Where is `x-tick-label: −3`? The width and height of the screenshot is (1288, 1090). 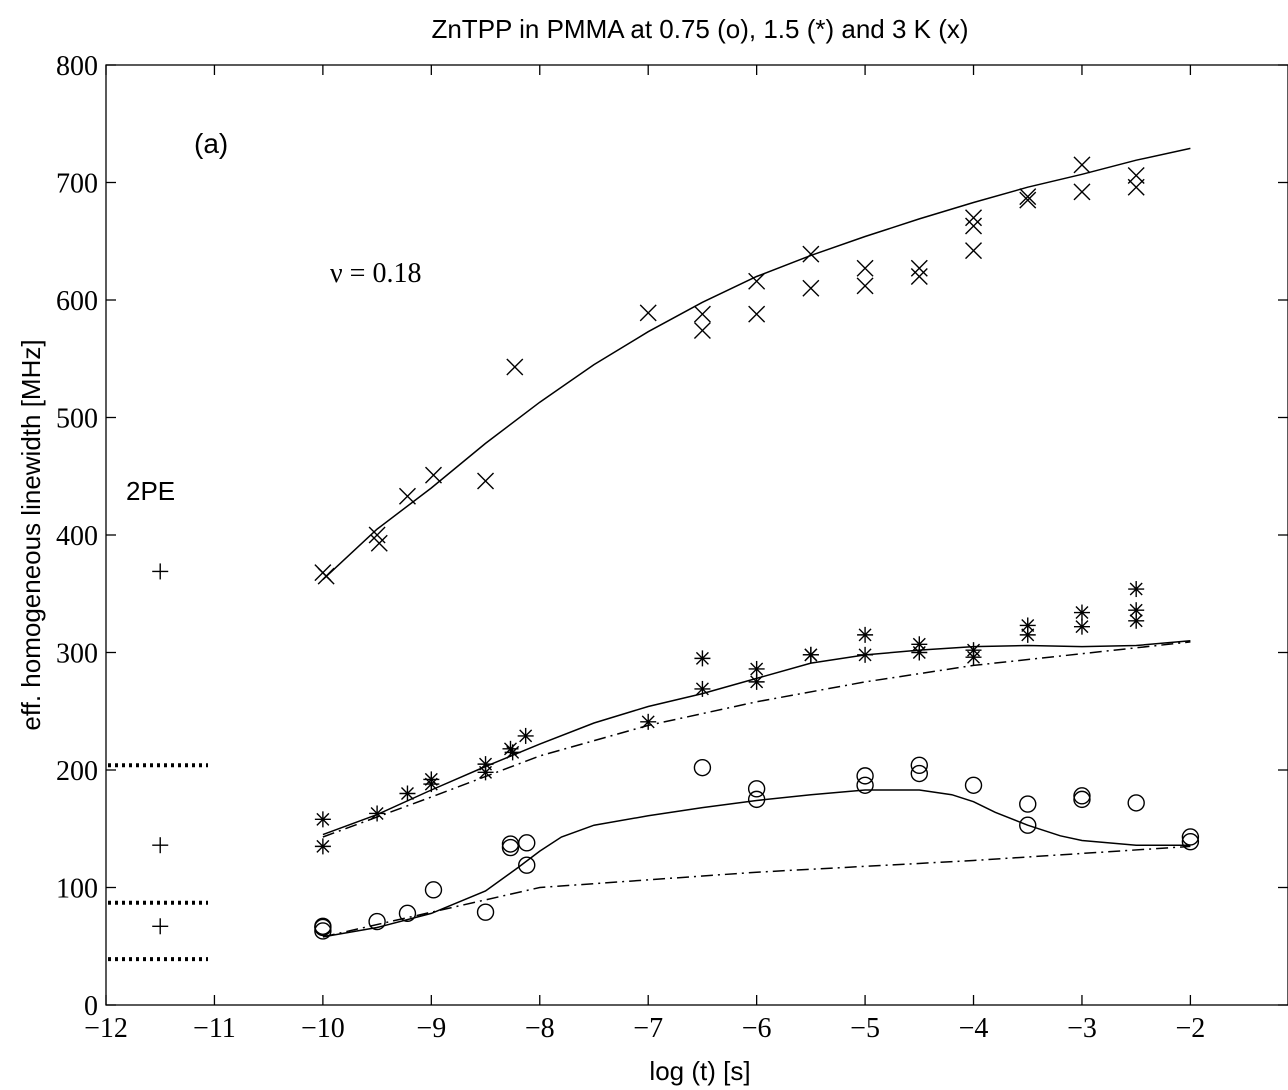
x-tick-label: −3 is located at coordinates (1082, 1028).